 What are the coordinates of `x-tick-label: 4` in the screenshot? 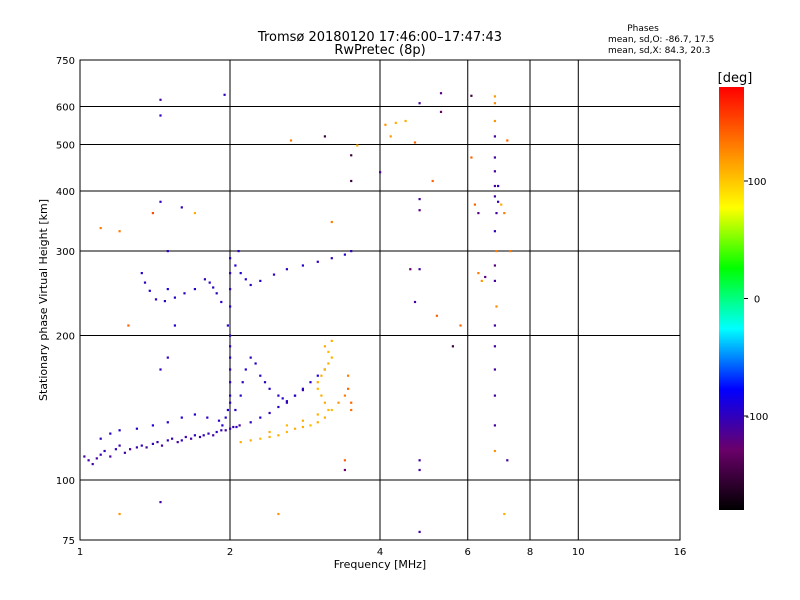 It's located at (380, 552).